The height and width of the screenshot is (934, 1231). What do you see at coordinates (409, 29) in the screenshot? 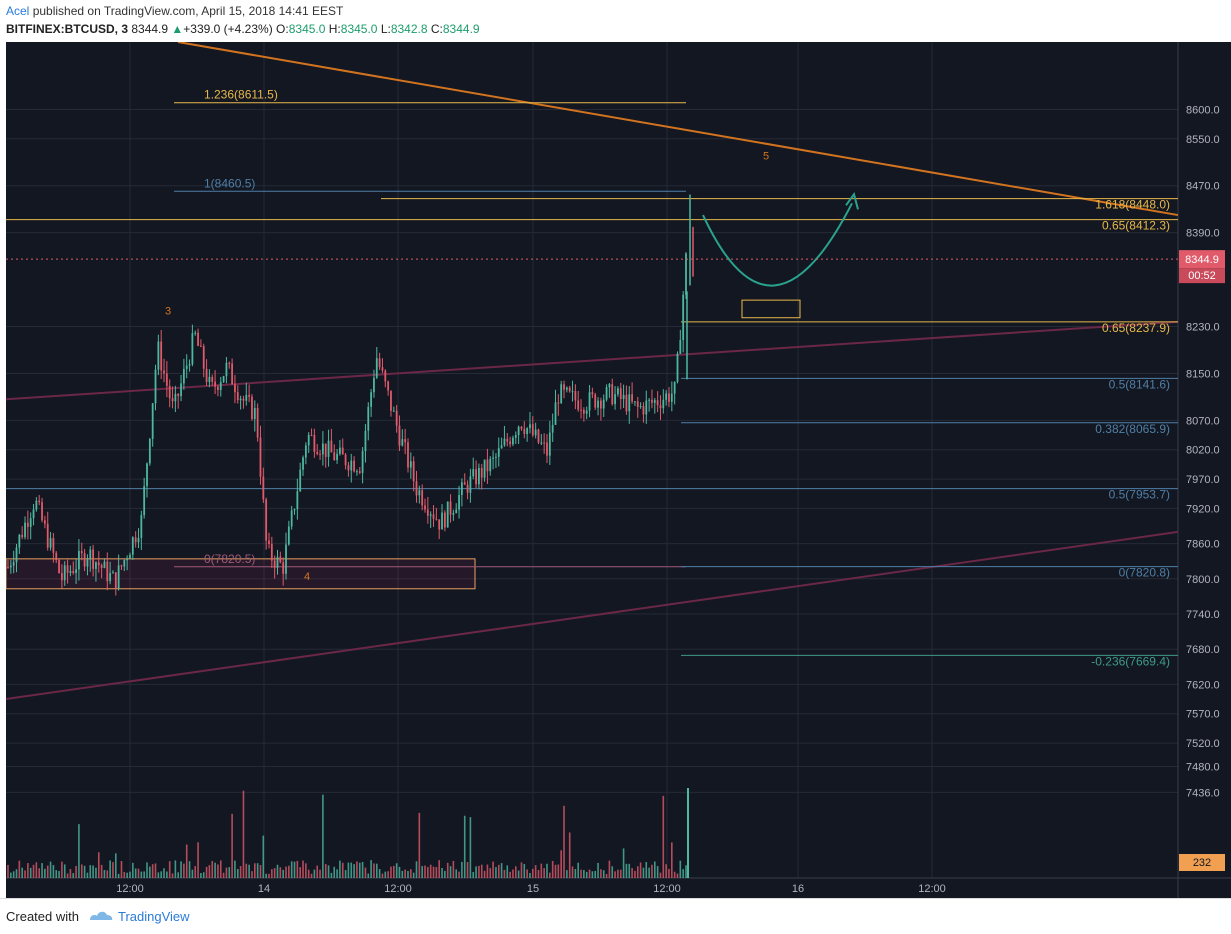
I see `low-value: 8342.8` at bounding box center [409, 29].